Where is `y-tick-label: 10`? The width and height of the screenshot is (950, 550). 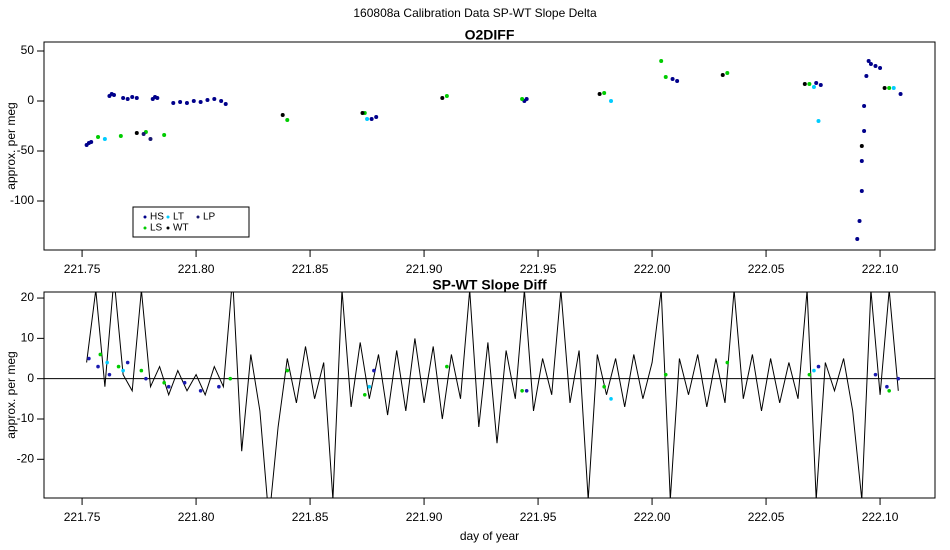
y-tick-label: 10 is located at coordinates (28, 338).